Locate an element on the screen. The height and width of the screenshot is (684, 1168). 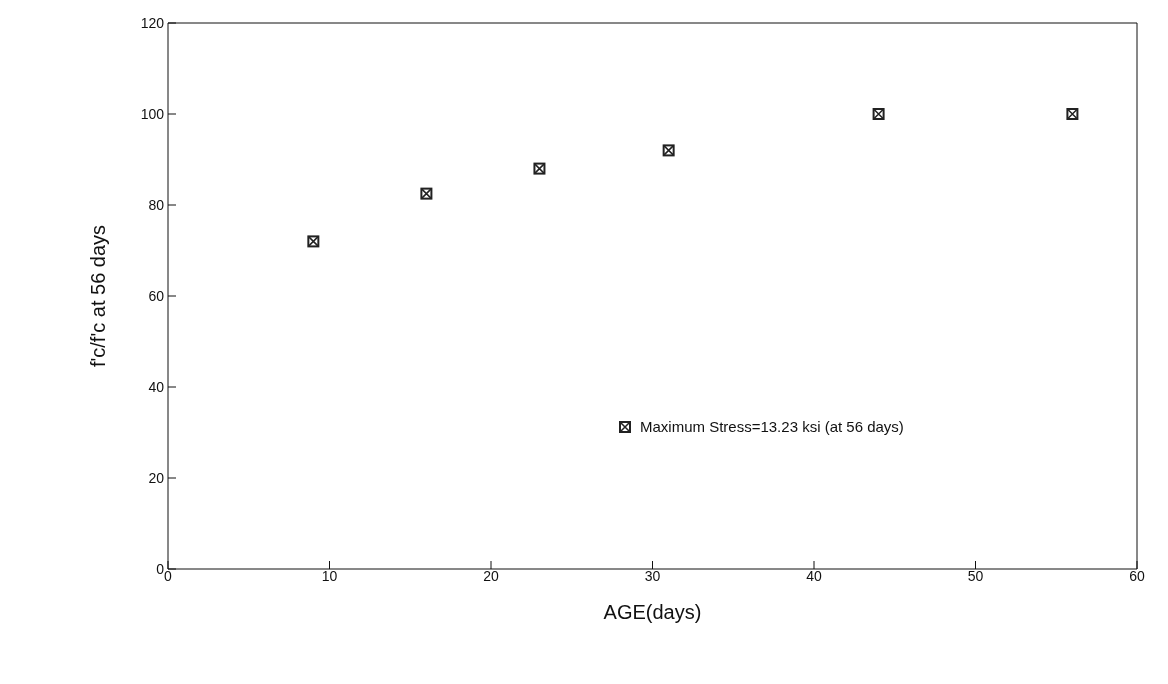
x-tick-label: 20 is located at coordinates (491, 575).